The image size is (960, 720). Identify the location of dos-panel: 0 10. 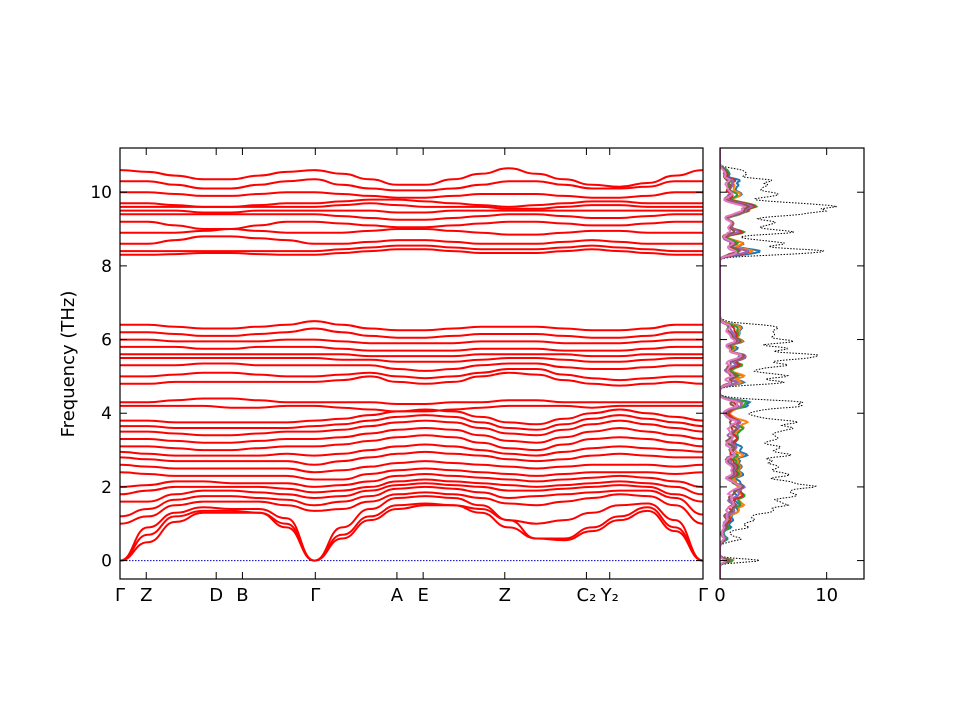
(789, 376).